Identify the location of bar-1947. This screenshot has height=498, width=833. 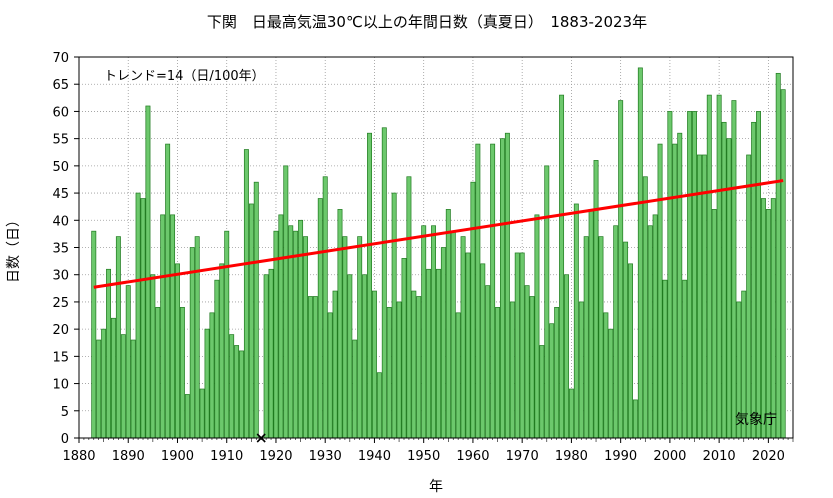
(409, 307).